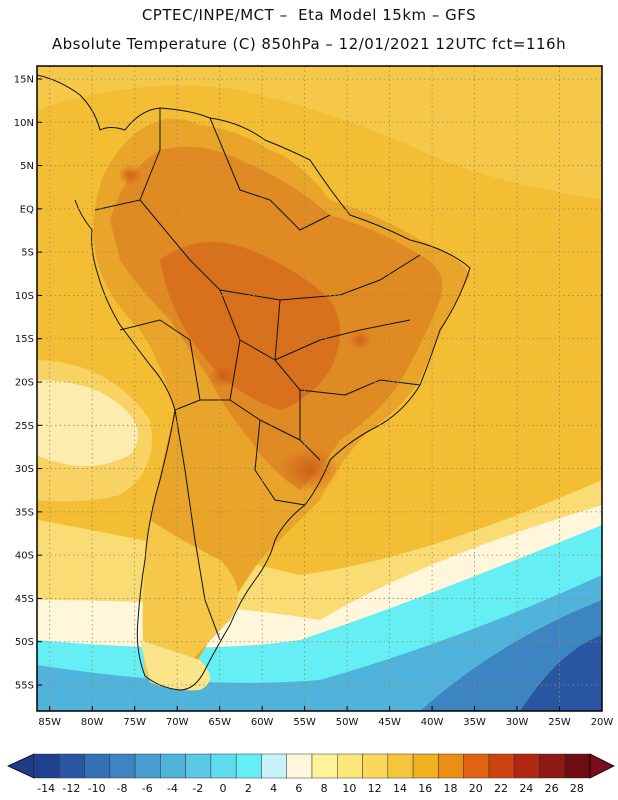 The height and width of the screenshot is (800, 618). I want to click on colorbar-label: 12, so click(375, 788).